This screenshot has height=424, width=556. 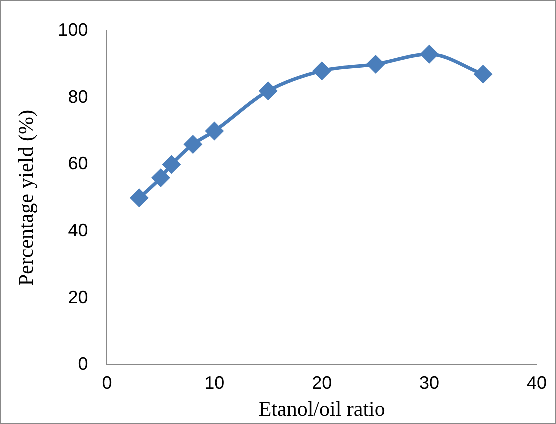 What do you see at coordinates (322, 382) in the screenshot?
I see `x-tick-label: 20` at bounding box center [322, 382].